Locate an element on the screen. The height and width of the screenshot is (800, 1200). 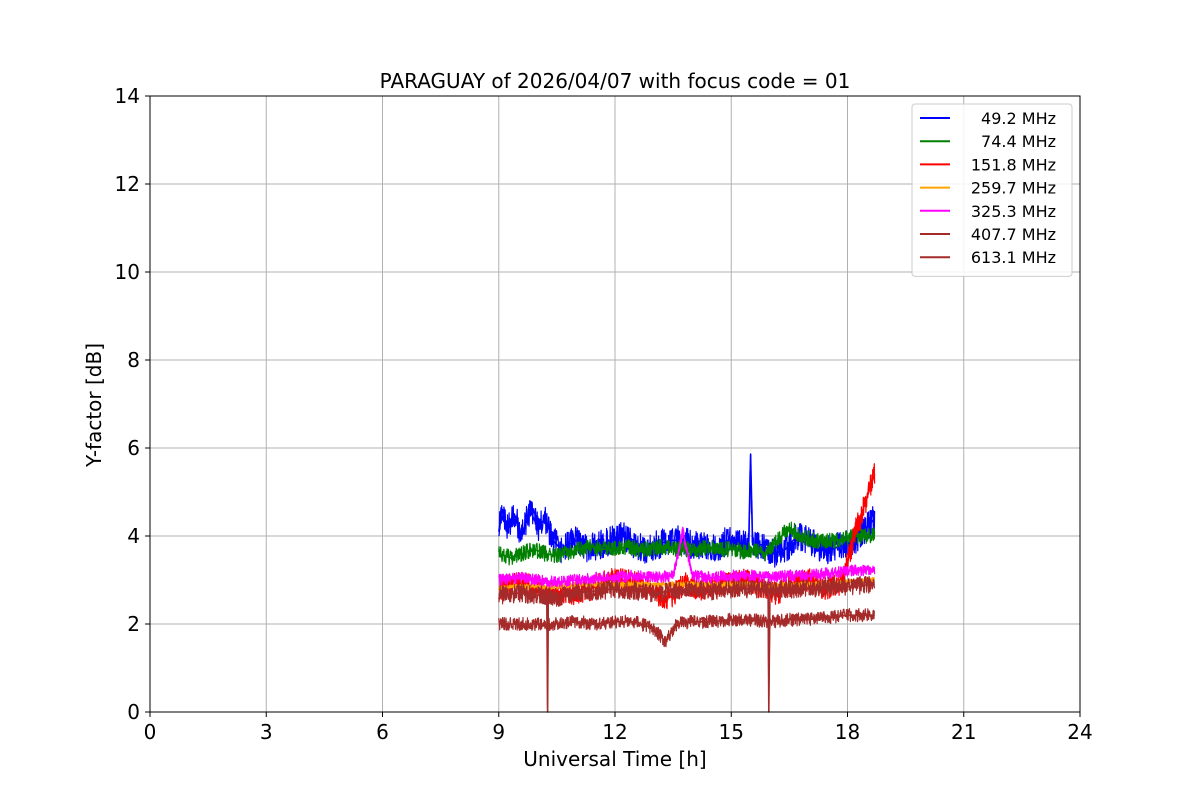
x-tick-label: 3 is located at coordinates (266, 732).